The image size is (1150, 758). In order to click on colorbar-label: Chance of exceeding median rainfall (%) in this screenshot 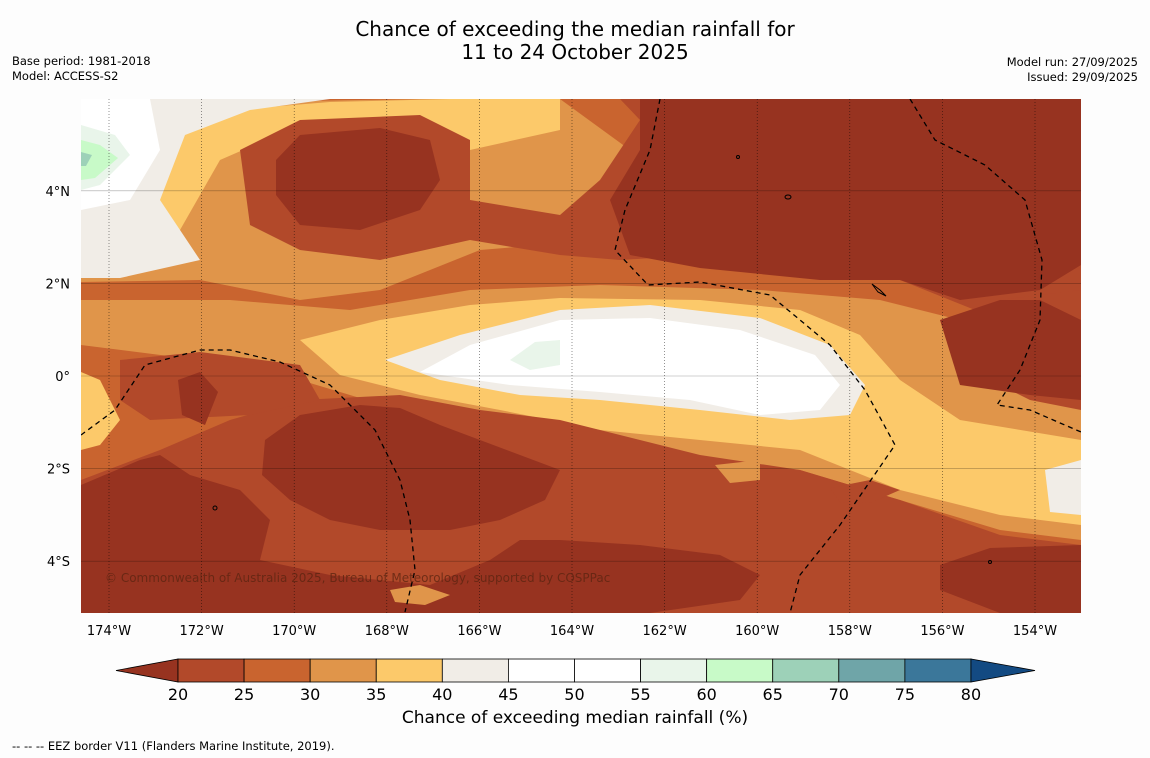, I will do `click(575, 718)`.